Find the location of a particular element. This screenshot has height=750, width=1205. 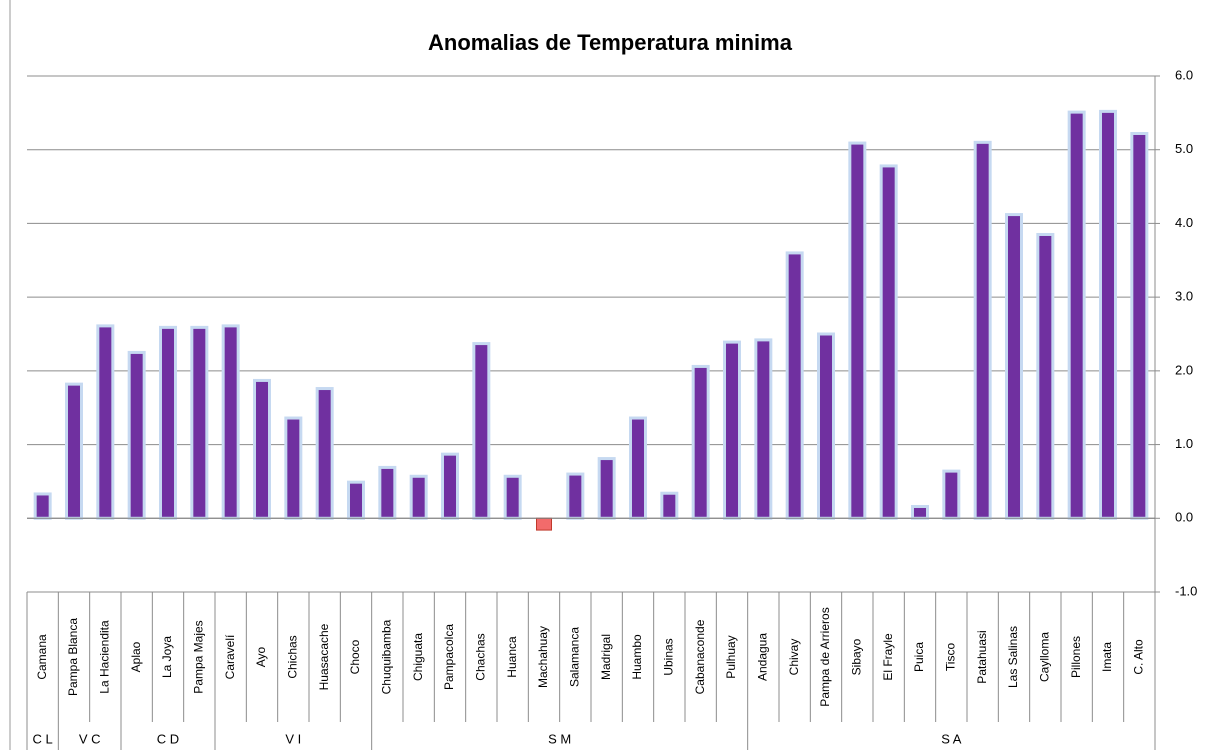

x-tick-label: Tisco is located at coordinates (951, 657).